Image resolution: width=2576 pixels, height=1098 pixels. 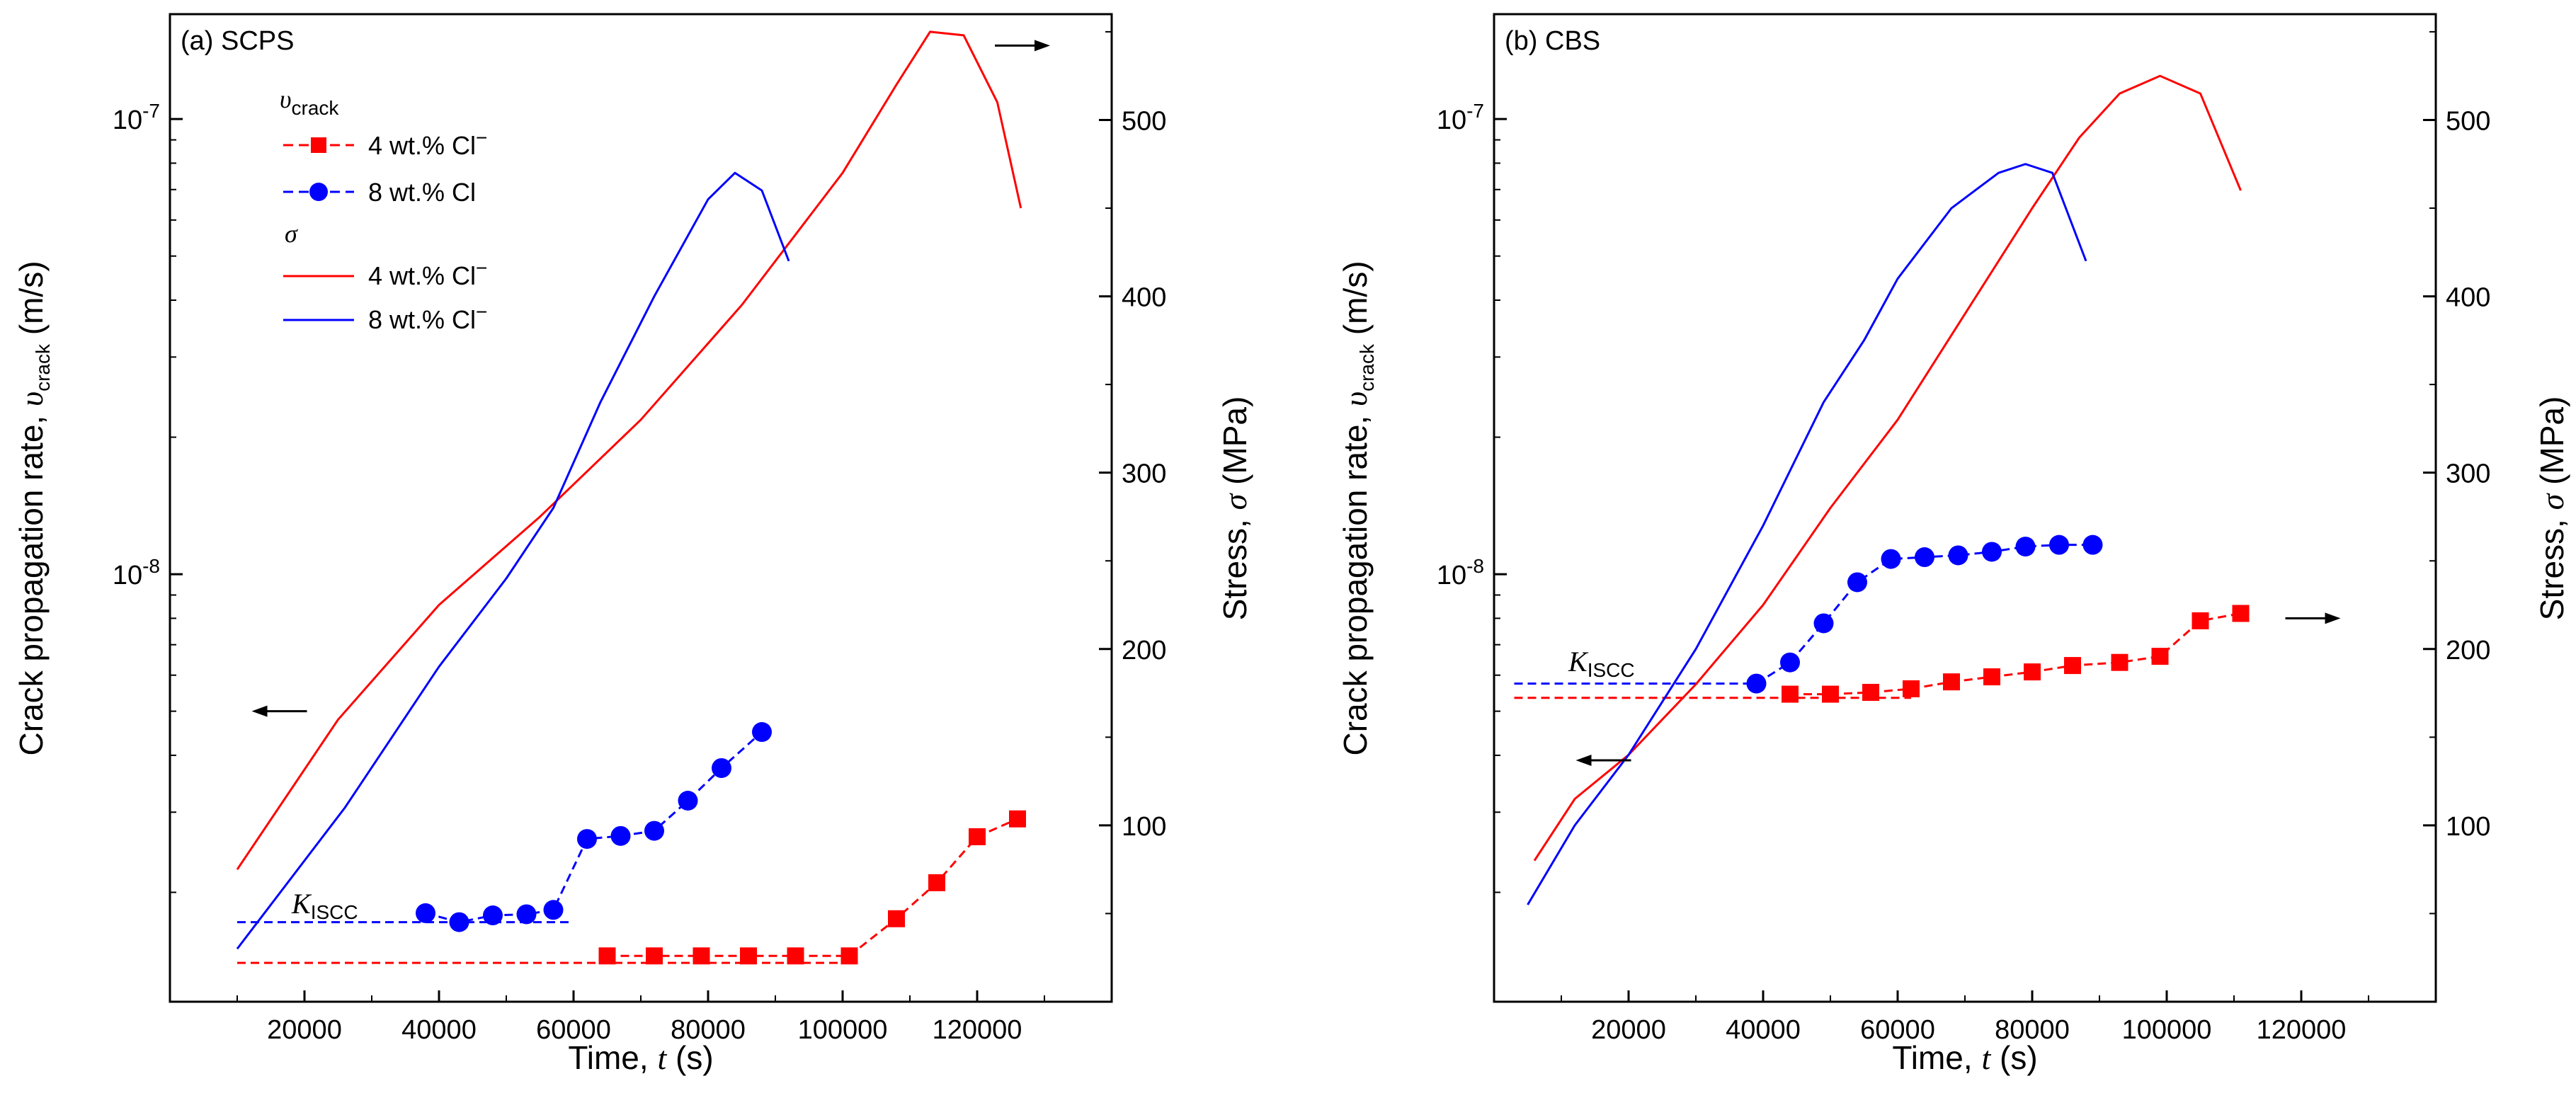 I want to click on kiscc-label-a: KISCC, so click(x=324, y=905).